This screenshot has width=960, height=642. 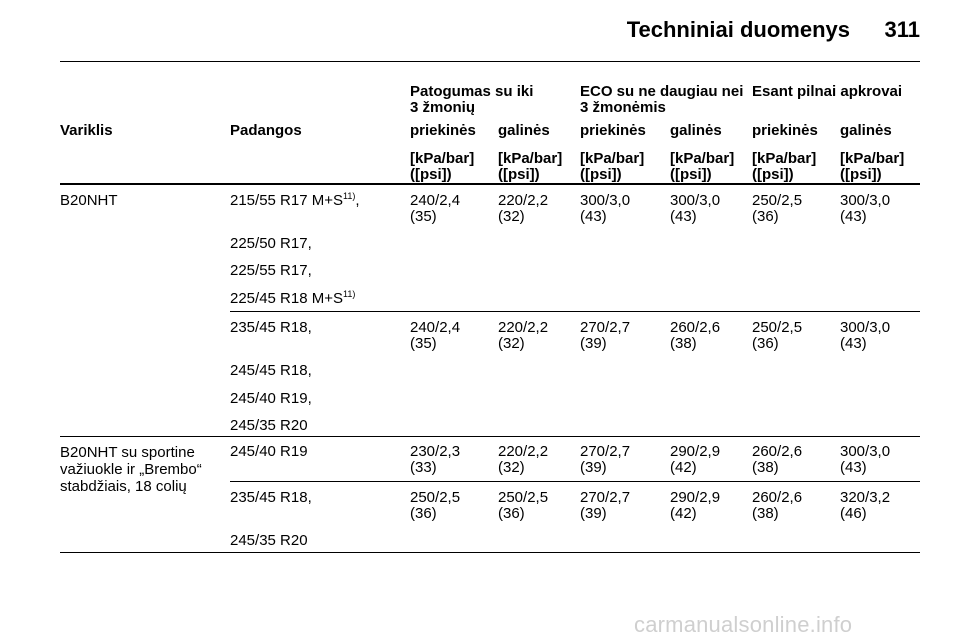 I want to click on col-header-engine: Variklis, so click(x=86, y=130).